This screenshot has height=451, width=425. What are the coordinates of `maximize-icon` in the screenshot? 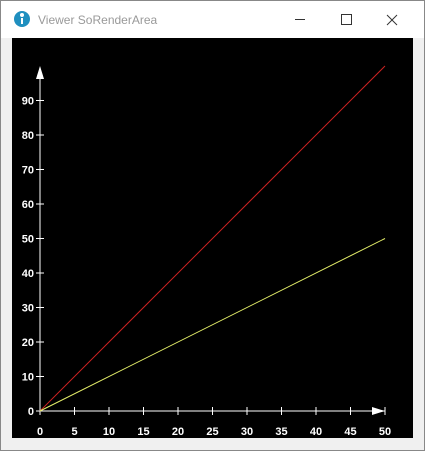 It's located at (346, 19).